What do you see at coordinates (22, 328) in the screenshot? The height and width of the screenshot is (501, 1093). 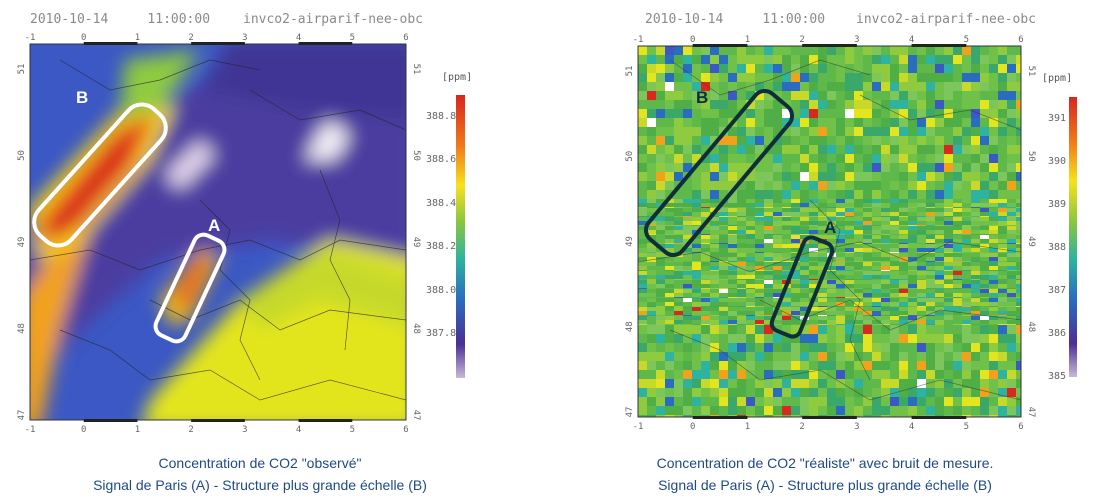 I see `left-lat-tick-left-label: 48` at bounding box center [22, 328].